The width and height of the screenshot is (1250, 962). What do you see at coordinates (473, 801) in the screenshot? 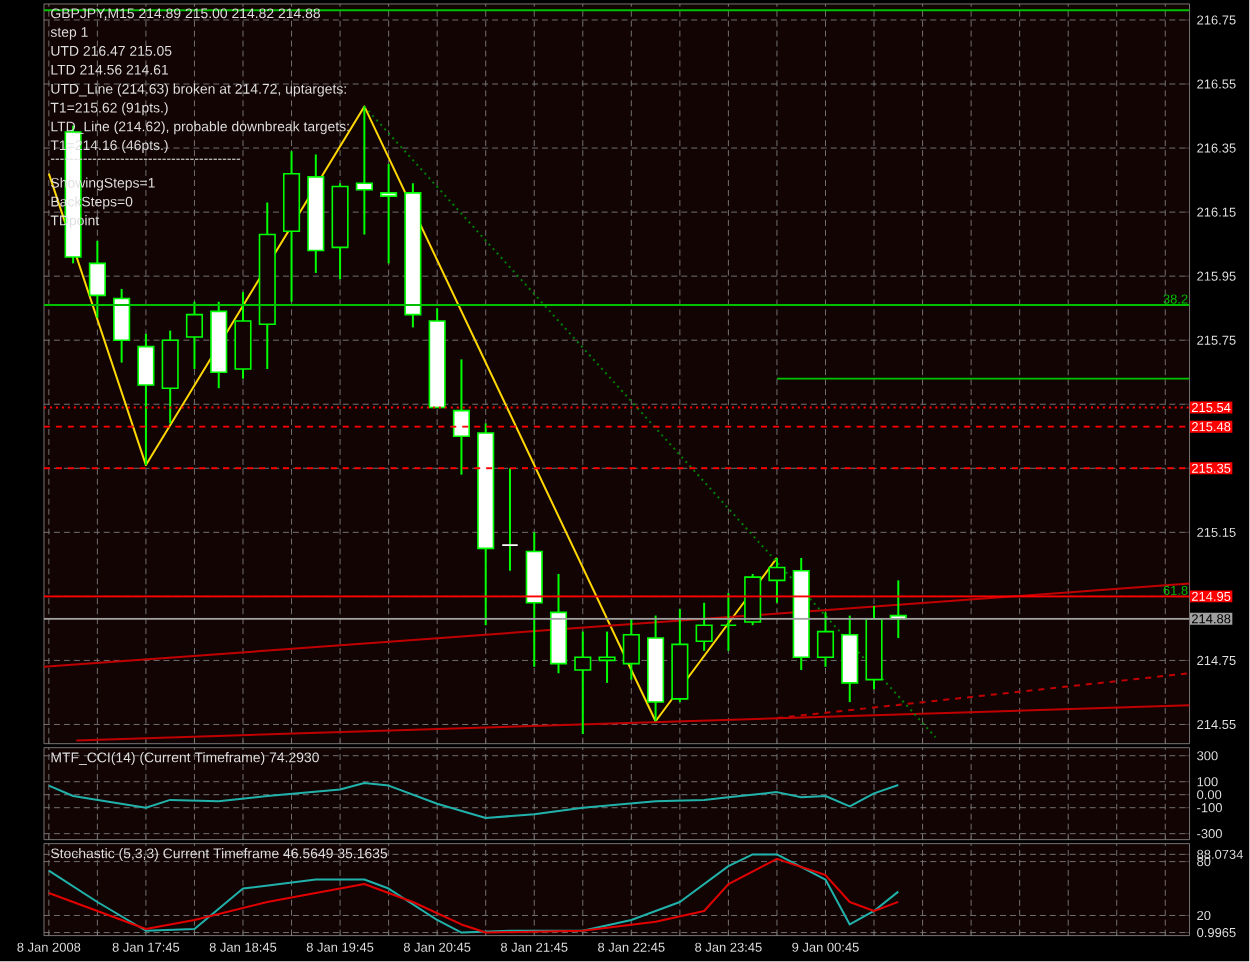
I see `line-series` at bounding box center [473, 801].